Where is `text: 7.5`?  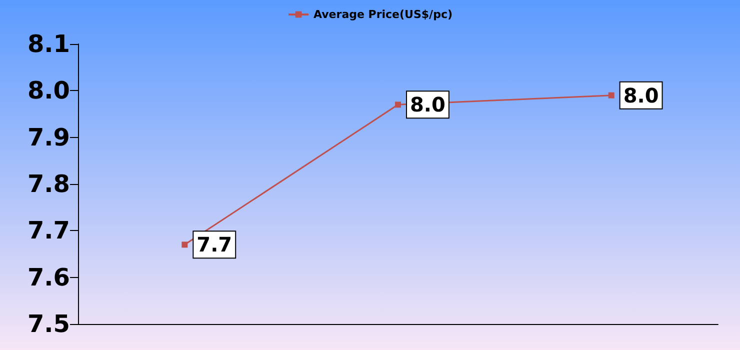
text: 7.5 is located at coordinates (48, 324).